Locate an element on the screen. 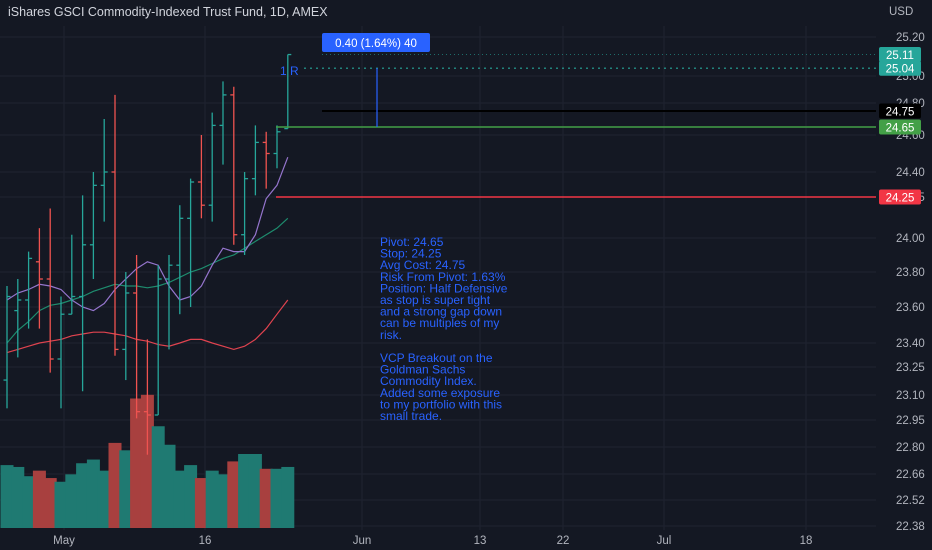  last-price-badge: 25.11 is located at coordinates (900, 55).